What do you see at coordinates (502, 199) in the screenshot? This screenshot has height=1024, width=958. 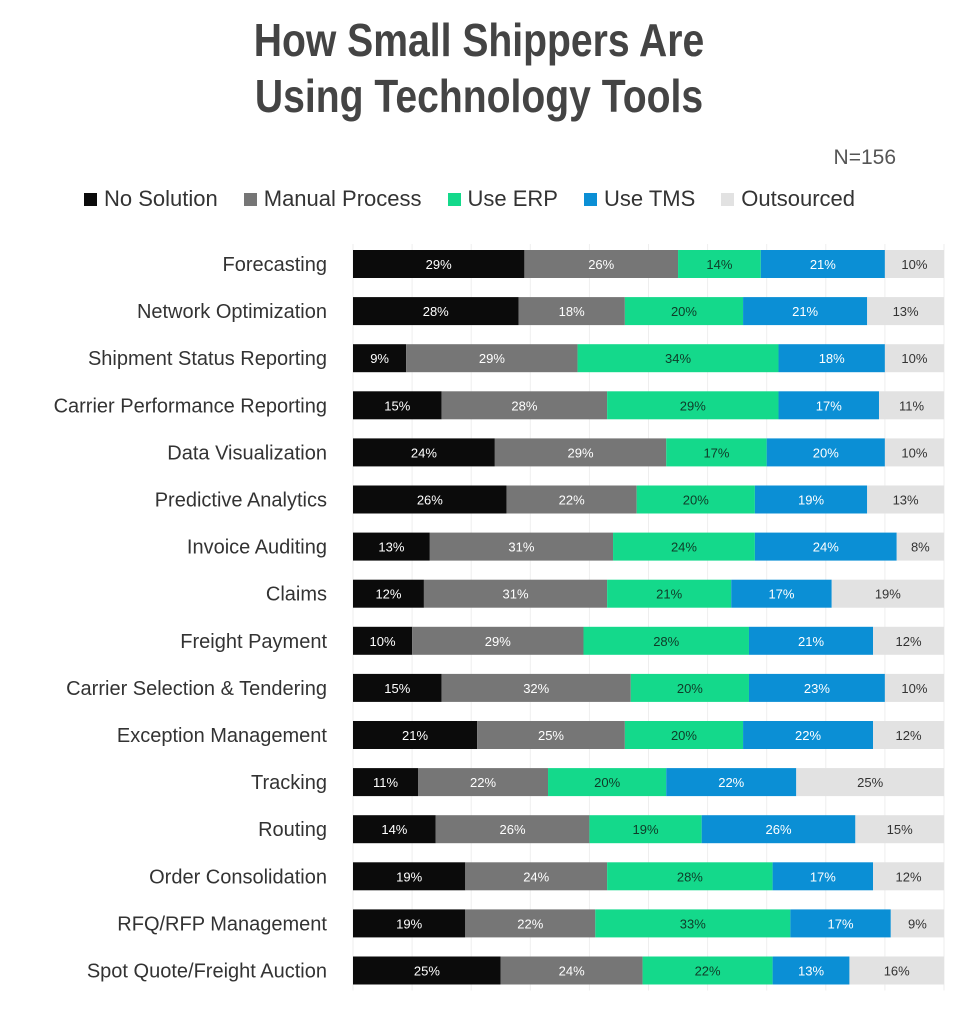 I see `legend-item: Use ERP` at bounding box center [502, 199].